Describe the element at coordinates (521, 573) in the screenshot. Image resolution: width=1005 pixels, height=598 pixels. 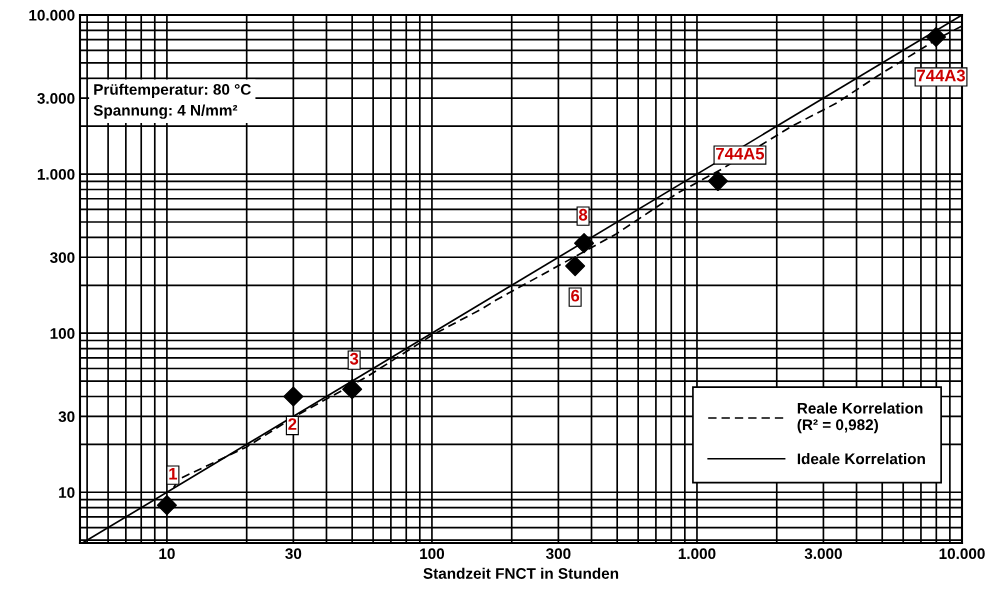
I see `x-axis-title: Standzeit FNCT in Stunden` at that location.